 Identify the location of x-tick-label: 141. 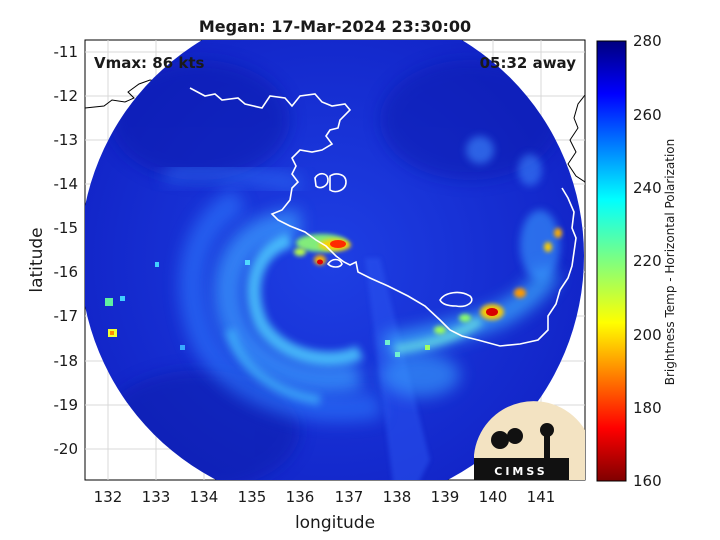
(541, 497).